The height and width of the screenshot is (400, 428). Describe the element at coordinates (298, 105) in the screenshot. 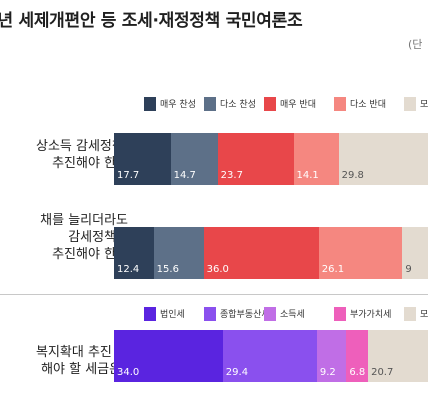

I see `legend-label: 매우 반대` at that location.